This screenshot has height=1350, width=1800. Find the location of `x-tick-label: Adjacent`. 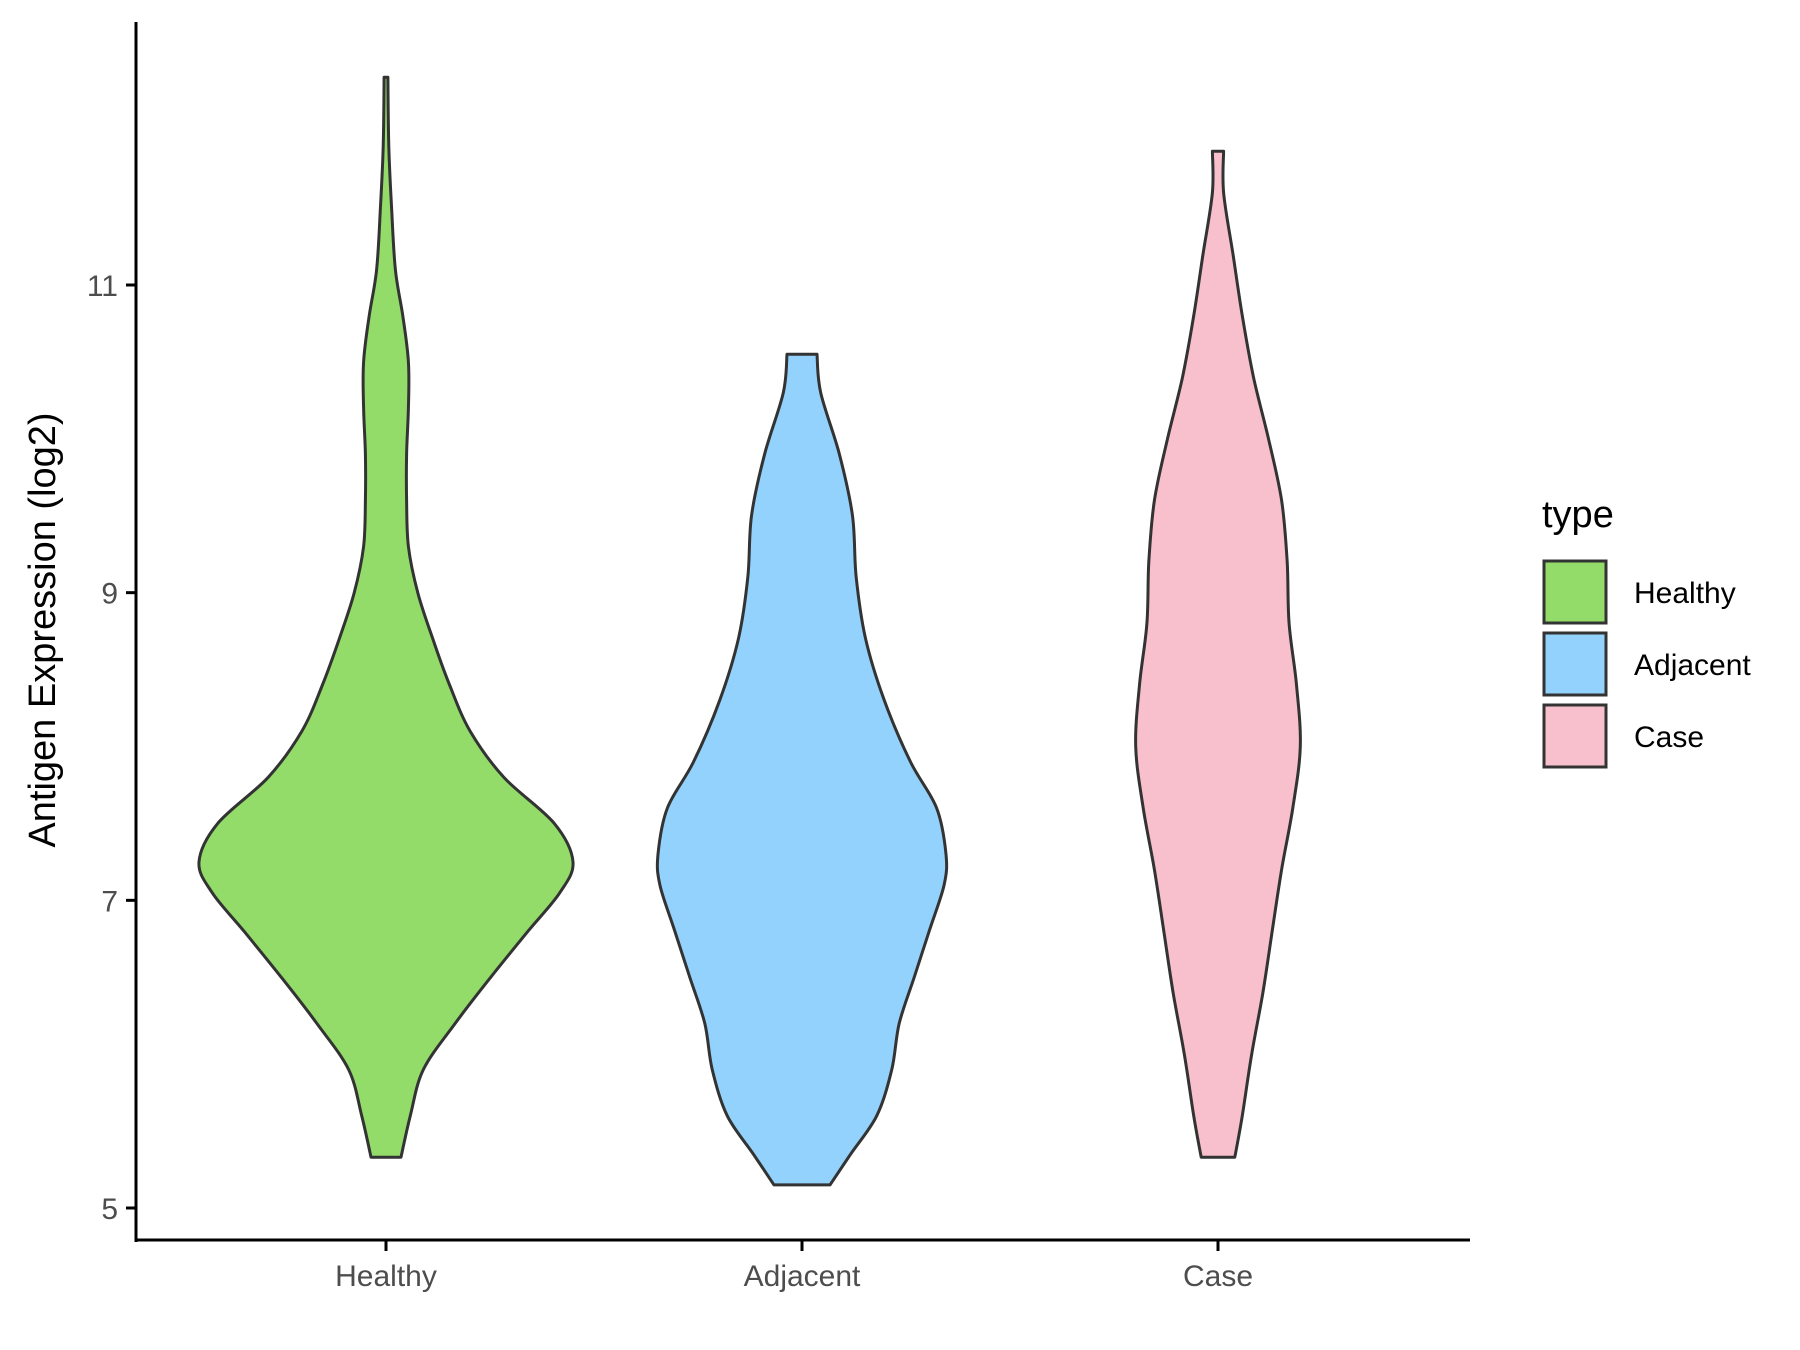

x-tick-label: Adjacent is located at coordinates (802, 1276).